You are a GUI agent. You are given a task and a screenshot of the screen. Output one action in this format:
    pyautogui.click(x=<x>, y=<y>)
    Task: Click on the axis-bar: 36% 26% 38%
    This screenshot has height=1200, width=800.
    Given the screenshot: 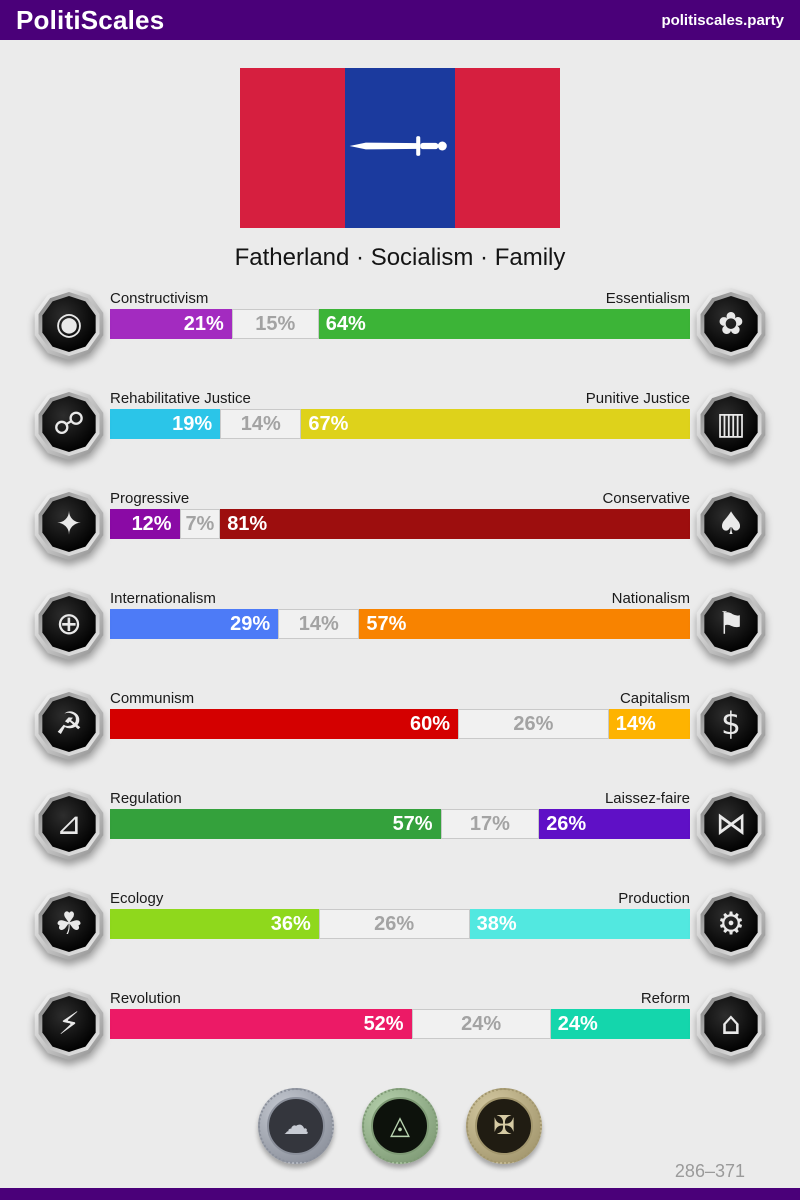 What is the action you would take?
    pyautogui.click(x=400, y=924)
    